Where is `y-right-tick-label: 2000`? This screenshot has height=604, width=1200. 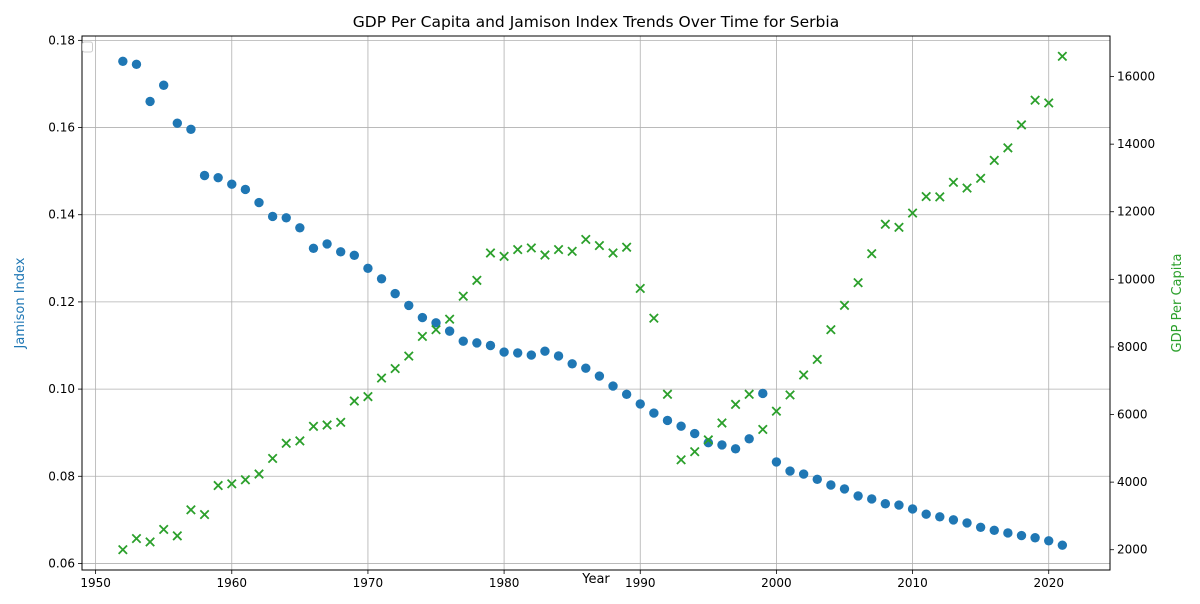
y-right-tick-label: 2000 is located at coordinates (1132, 550).